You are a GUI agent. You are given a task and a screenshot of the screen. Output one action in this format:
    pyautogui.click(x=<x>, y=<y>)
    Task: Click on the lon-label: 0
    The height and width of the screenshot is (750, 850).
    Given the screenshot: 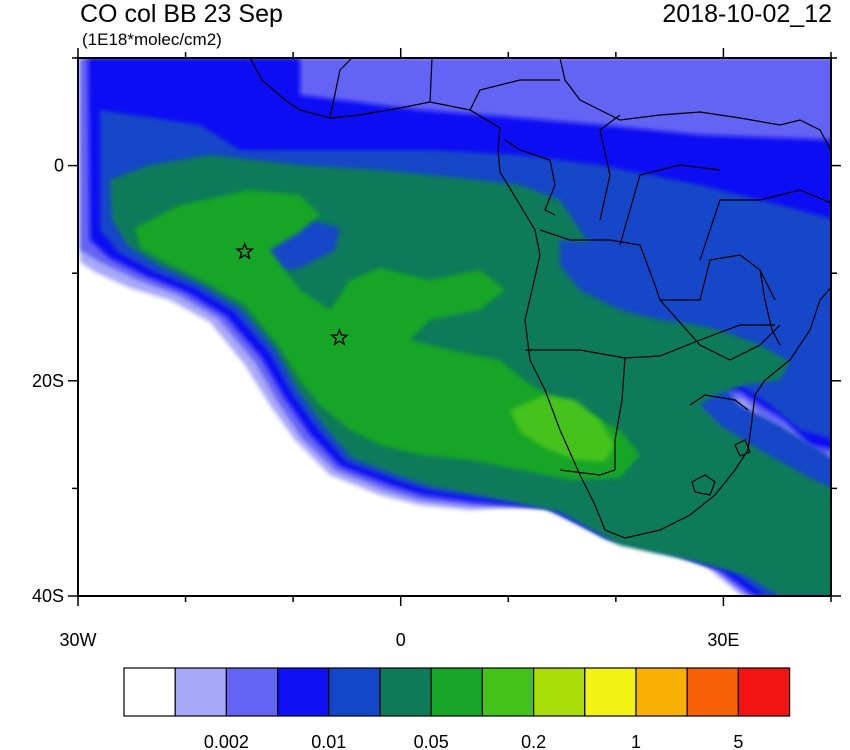 What is the action you would take?
    pyautogui.click(x=401, y=640)
    